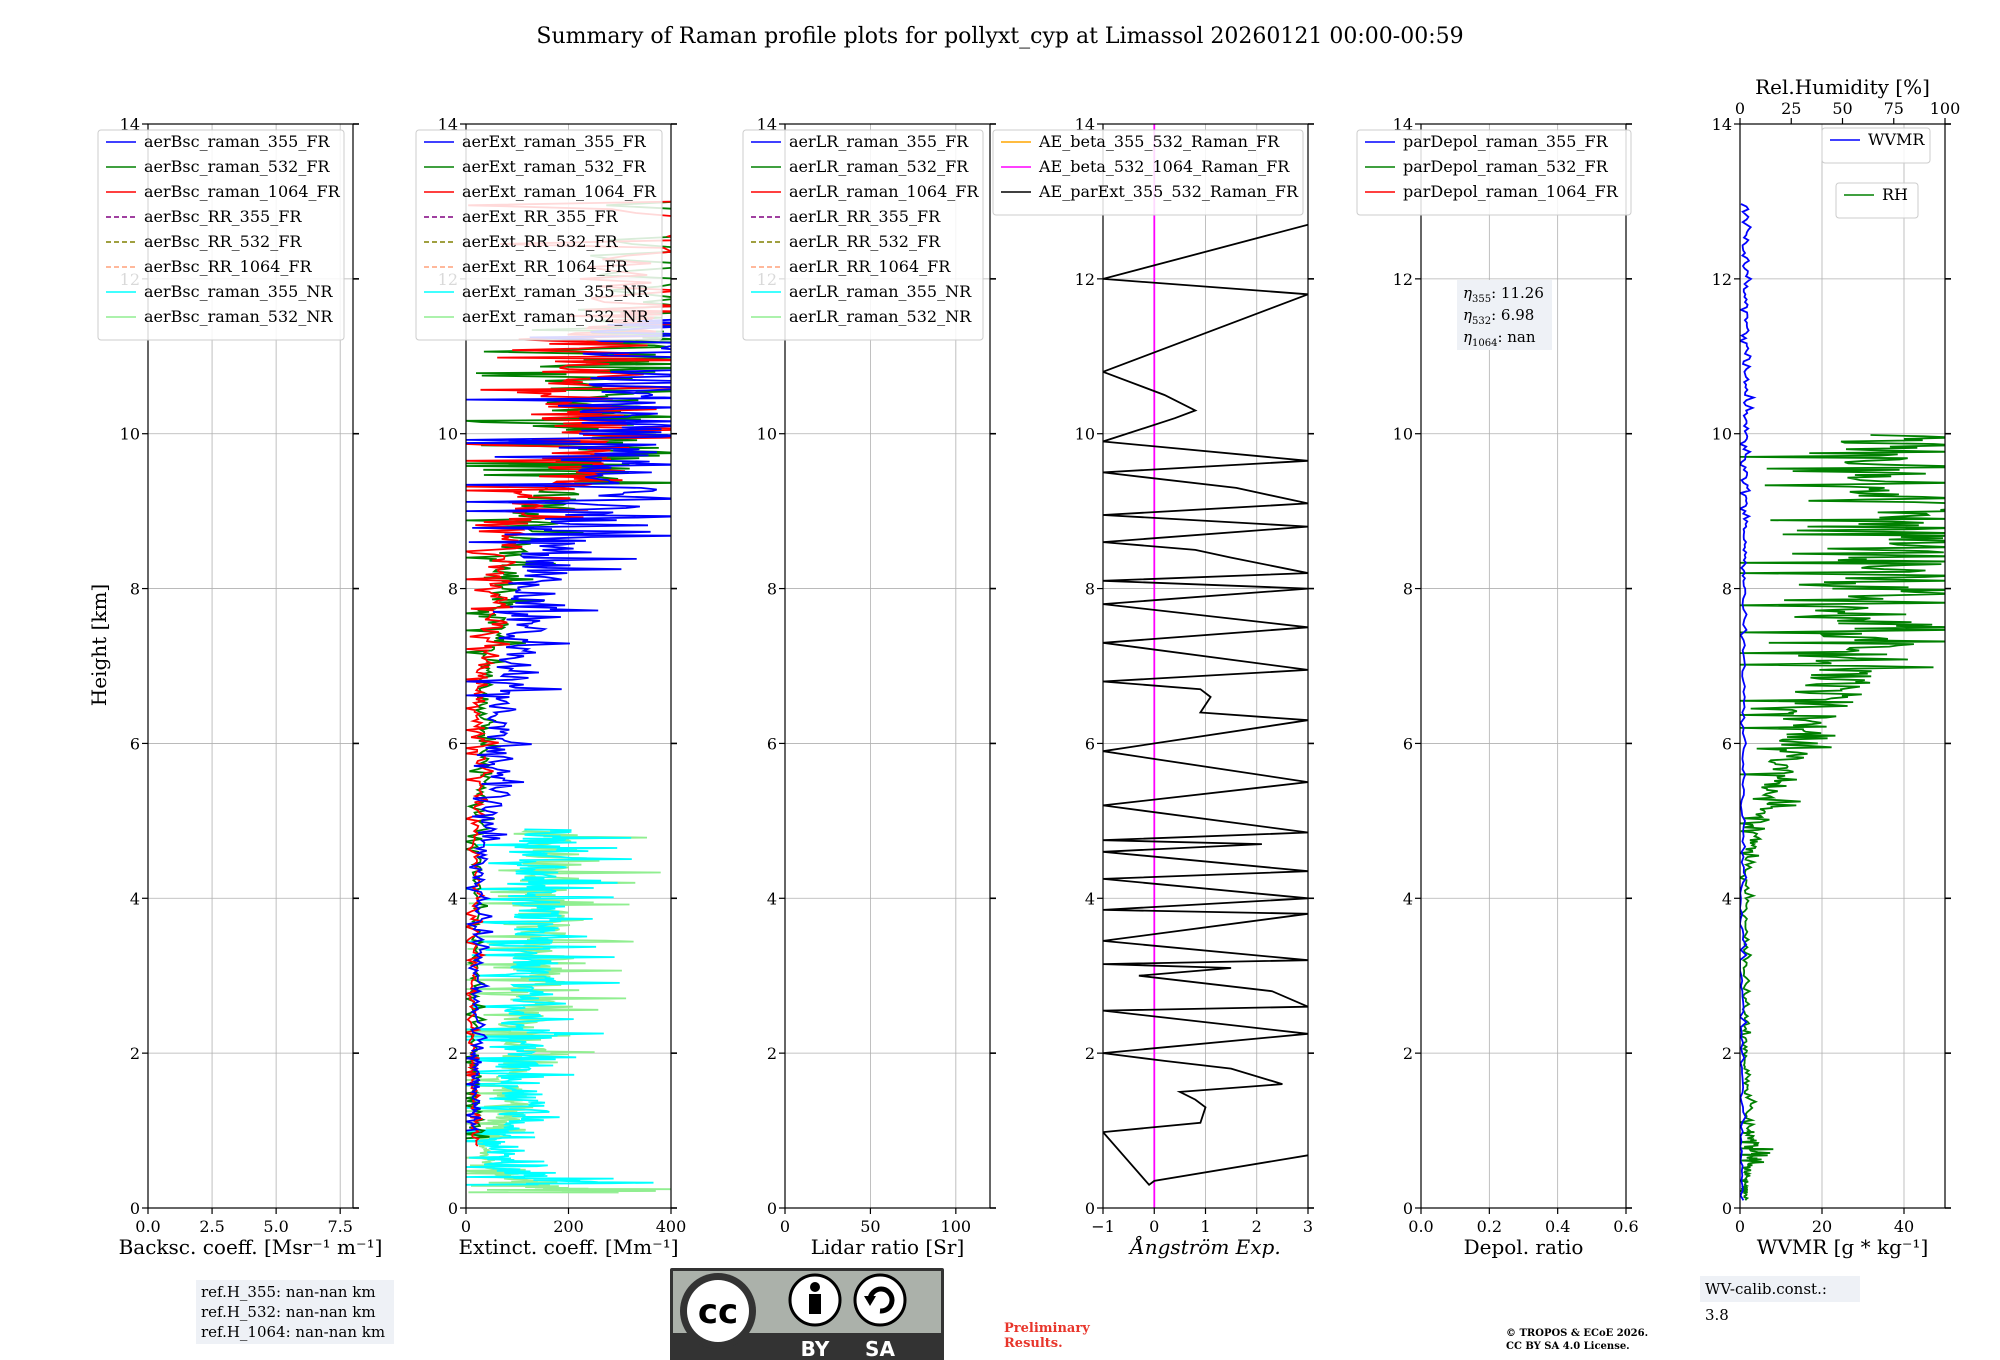  Describe the element at coordinates (1504, 315) in the screenshot. I see `eta-annotation: η355: 11.26 η532: 6.98 η1064: nan` at that location.